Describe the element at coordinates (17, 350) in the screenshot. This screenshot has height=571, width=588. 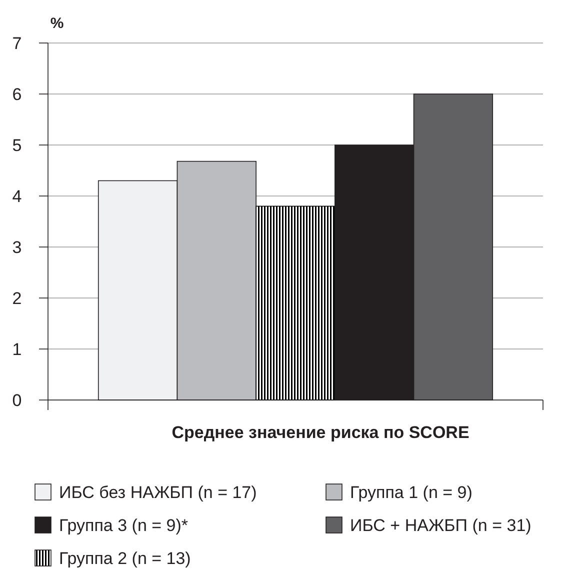
I see `y-tick-label: 1` at that location.